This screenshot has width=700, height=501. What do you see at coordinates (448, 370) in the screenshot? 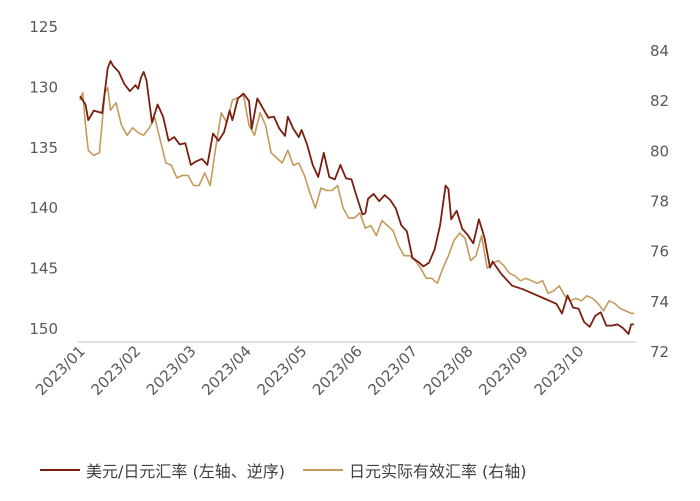
I see `x-tick-label: 2023/08` at bounding box center [448, 370].